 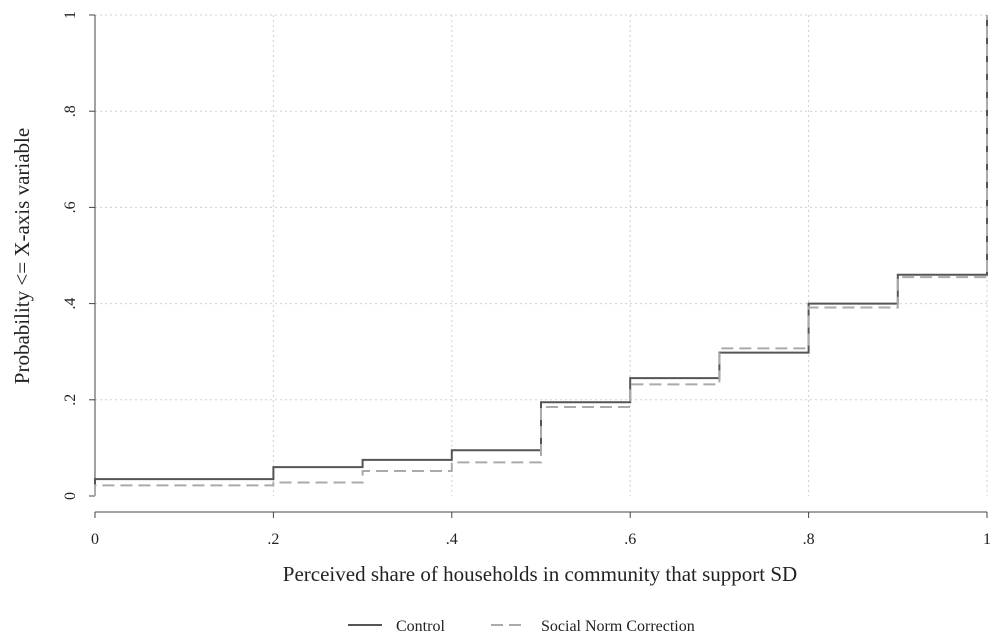 What do you see at coordinates (70, 207) in the screenshot?
I see `y-tick-label: .6` at bounding box center [70, 207].